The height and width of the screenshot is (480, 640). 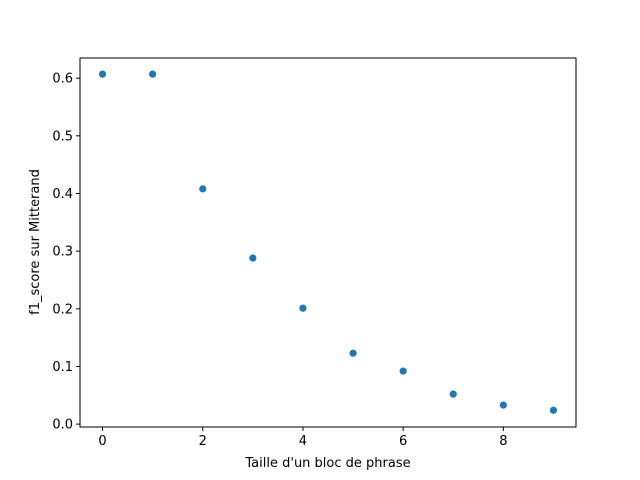 What do you see at coordinates (503, 441) in the screenshot?
I see `x-tick-label: 8` at bounding box center [503, 441].